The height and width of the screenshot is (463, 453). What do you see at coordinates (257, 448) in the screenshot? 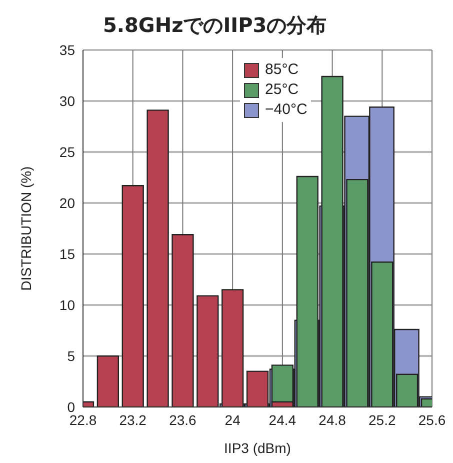
I see `x-axis-title: IIP3 (dBm)` at bounding box center [257, 448].